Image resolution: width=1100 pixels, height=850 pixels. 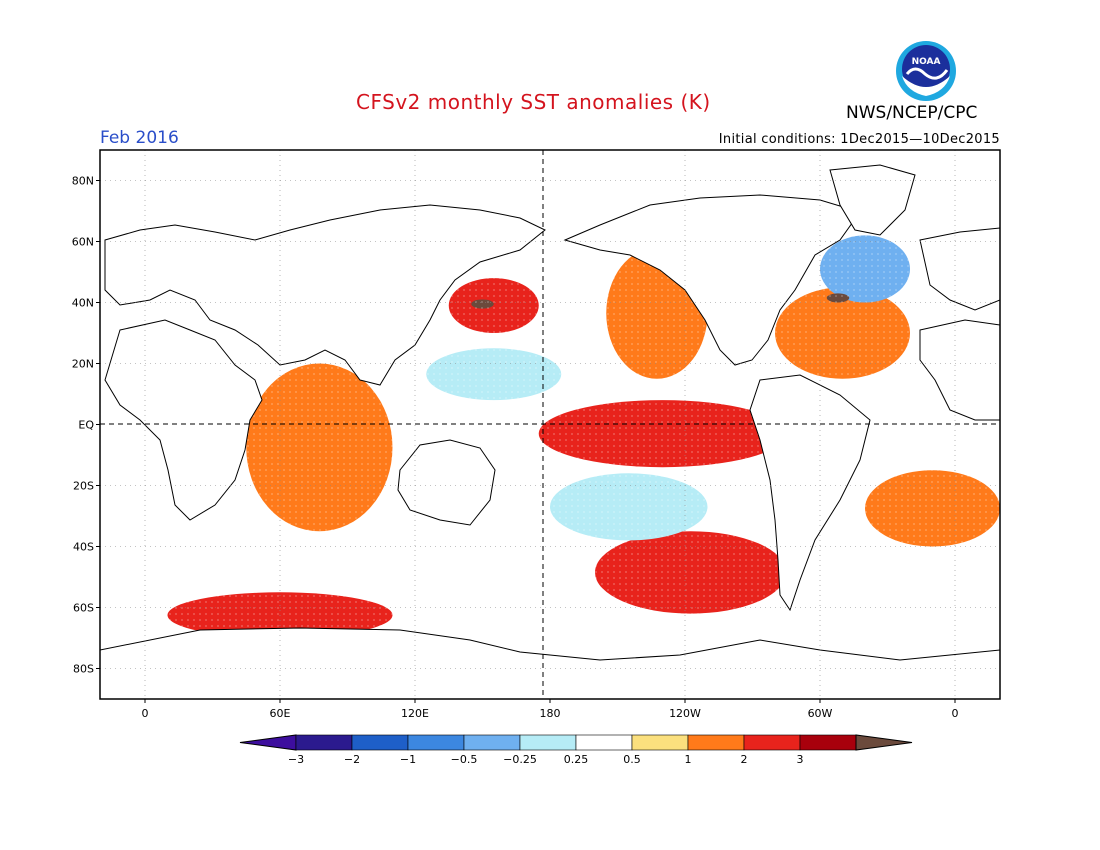 What do you see at coordinates (912, 113) in the screenshot?
I see `agency-label: NWS/NCEP/CPC` at bounding box center [912, 113].